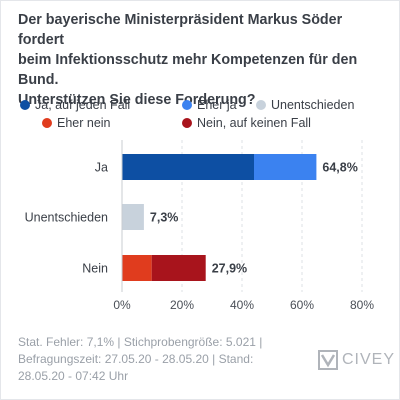  I want to click on legend-swatch-eher-nein, so click(47, 123).